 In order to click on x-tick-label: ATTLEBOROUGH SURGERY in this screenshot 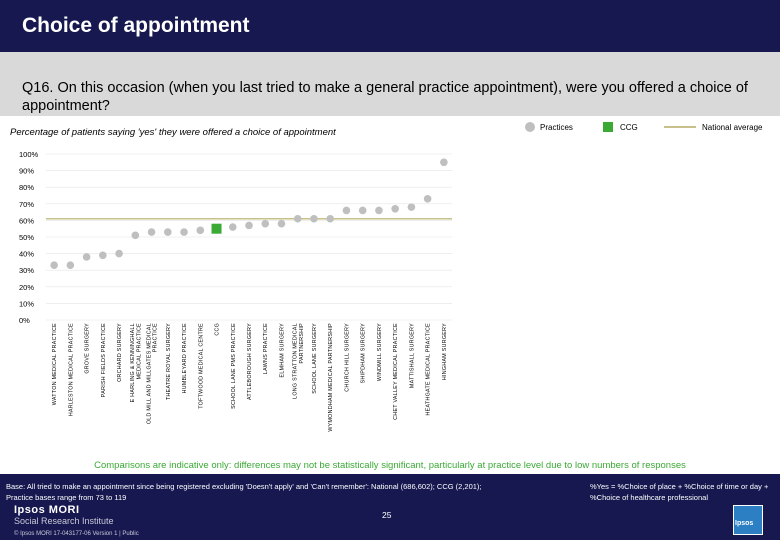, I will do `click(250, 361)`.